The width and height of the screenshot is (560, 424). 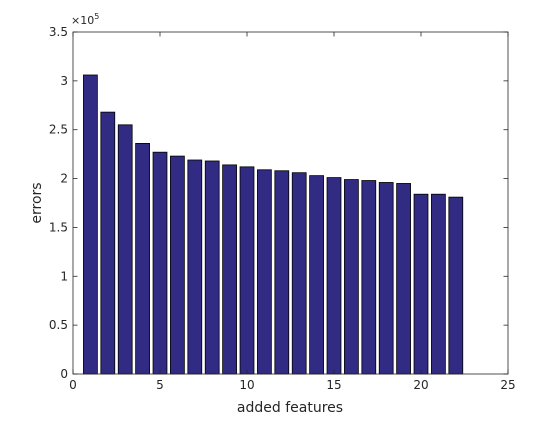 What do you see at coordinates (64, 374) in the screenshot?
I see `y-tick-label-0: 0` at bounding box center [64, 374].